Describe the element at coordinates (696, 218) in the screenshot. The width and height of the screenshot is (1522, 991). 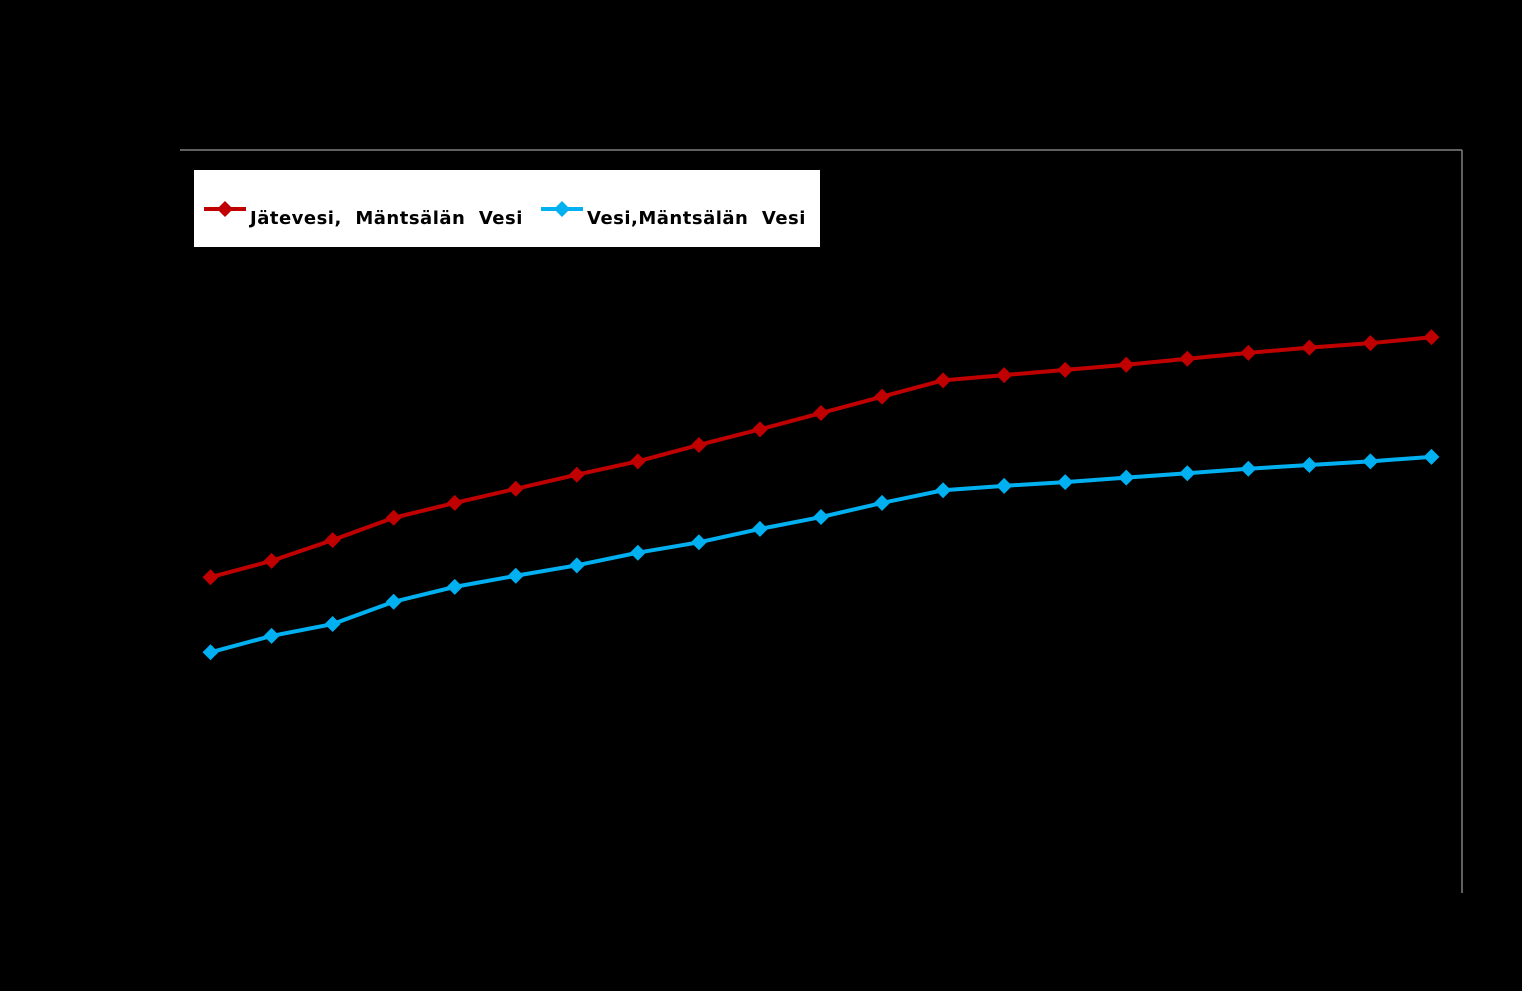
I see `legend-label: Vesi,Mäntsälän Vesi` at that location.